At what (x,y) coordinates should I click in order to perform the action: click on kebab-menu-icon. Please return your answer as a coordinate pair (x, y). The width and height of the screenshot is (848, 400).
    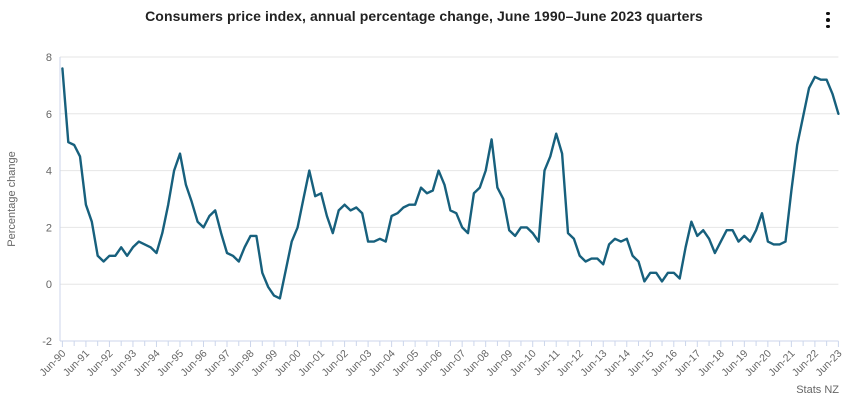
    Looking at the image, I should click on (828, 20).